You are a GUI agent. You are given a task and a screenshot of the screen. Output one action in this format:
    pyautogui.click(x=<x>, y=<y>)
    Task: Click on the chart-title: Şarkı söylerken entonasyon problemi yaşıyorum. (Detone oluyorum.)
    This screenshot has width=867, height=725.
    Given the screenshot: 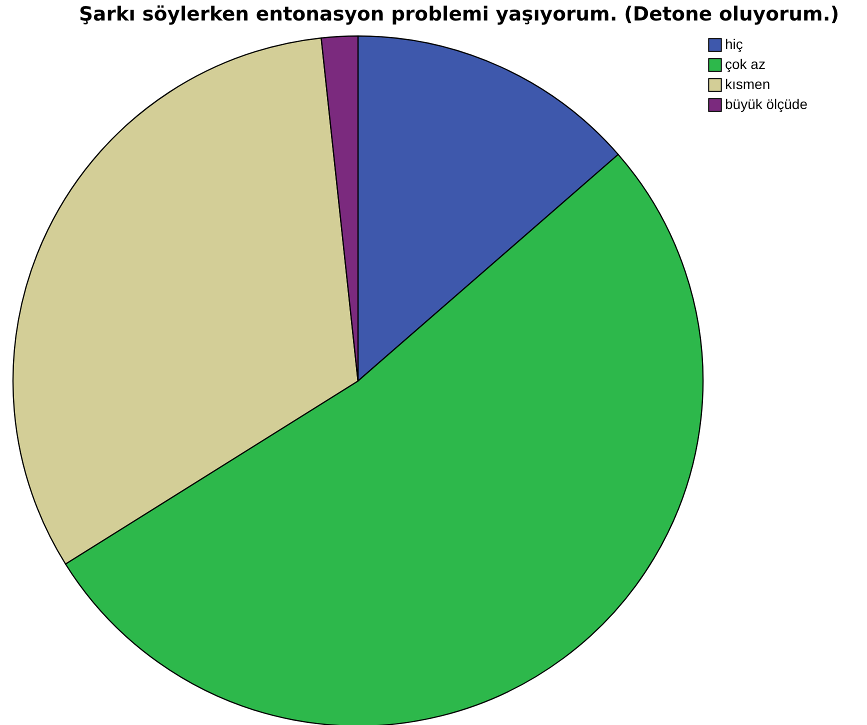 What is the action you would take?
    pyautogui.click(x=459, y=14)
    